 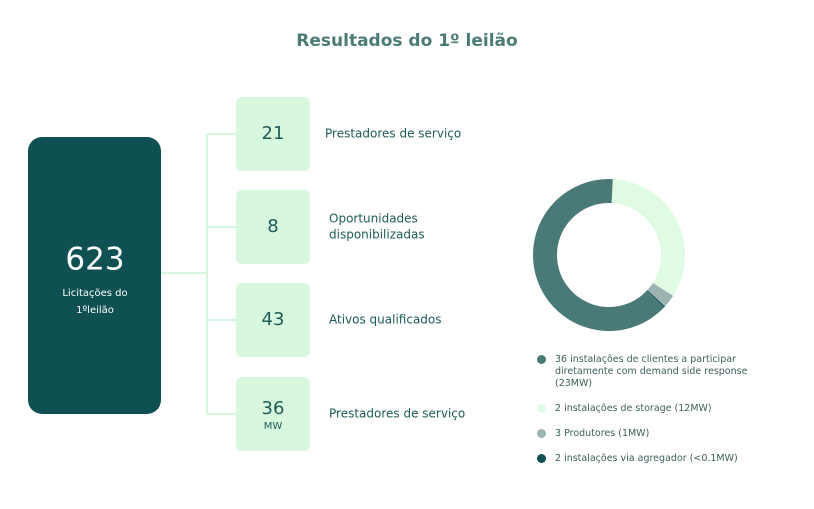 What do you see at coordinates (273, 426) in the screenshot?
I see `item-unit: MW` at bounding box center [273, 426].